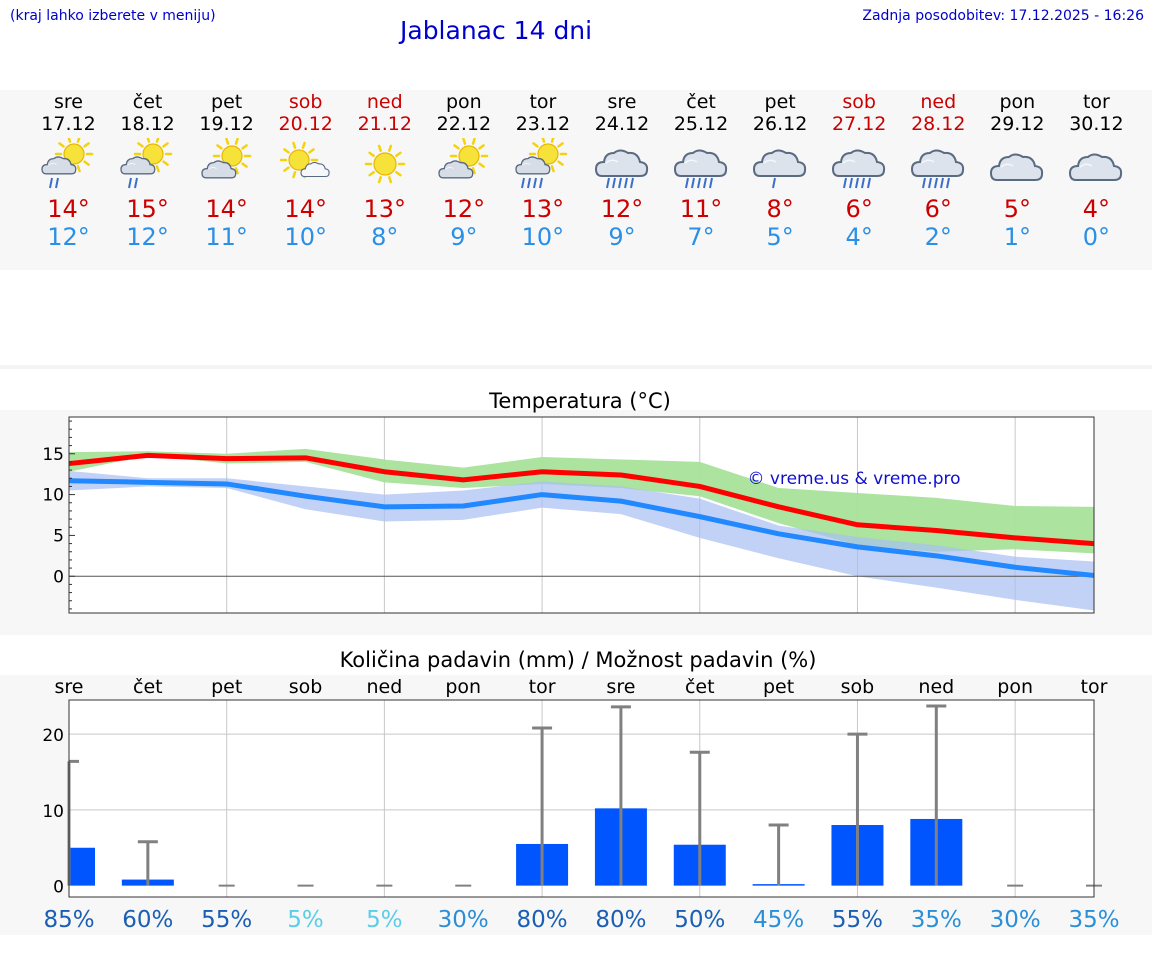  Describe the element at coordinates (147, 920) in the screenshot. I see `precip-probability: 60%` at that location.